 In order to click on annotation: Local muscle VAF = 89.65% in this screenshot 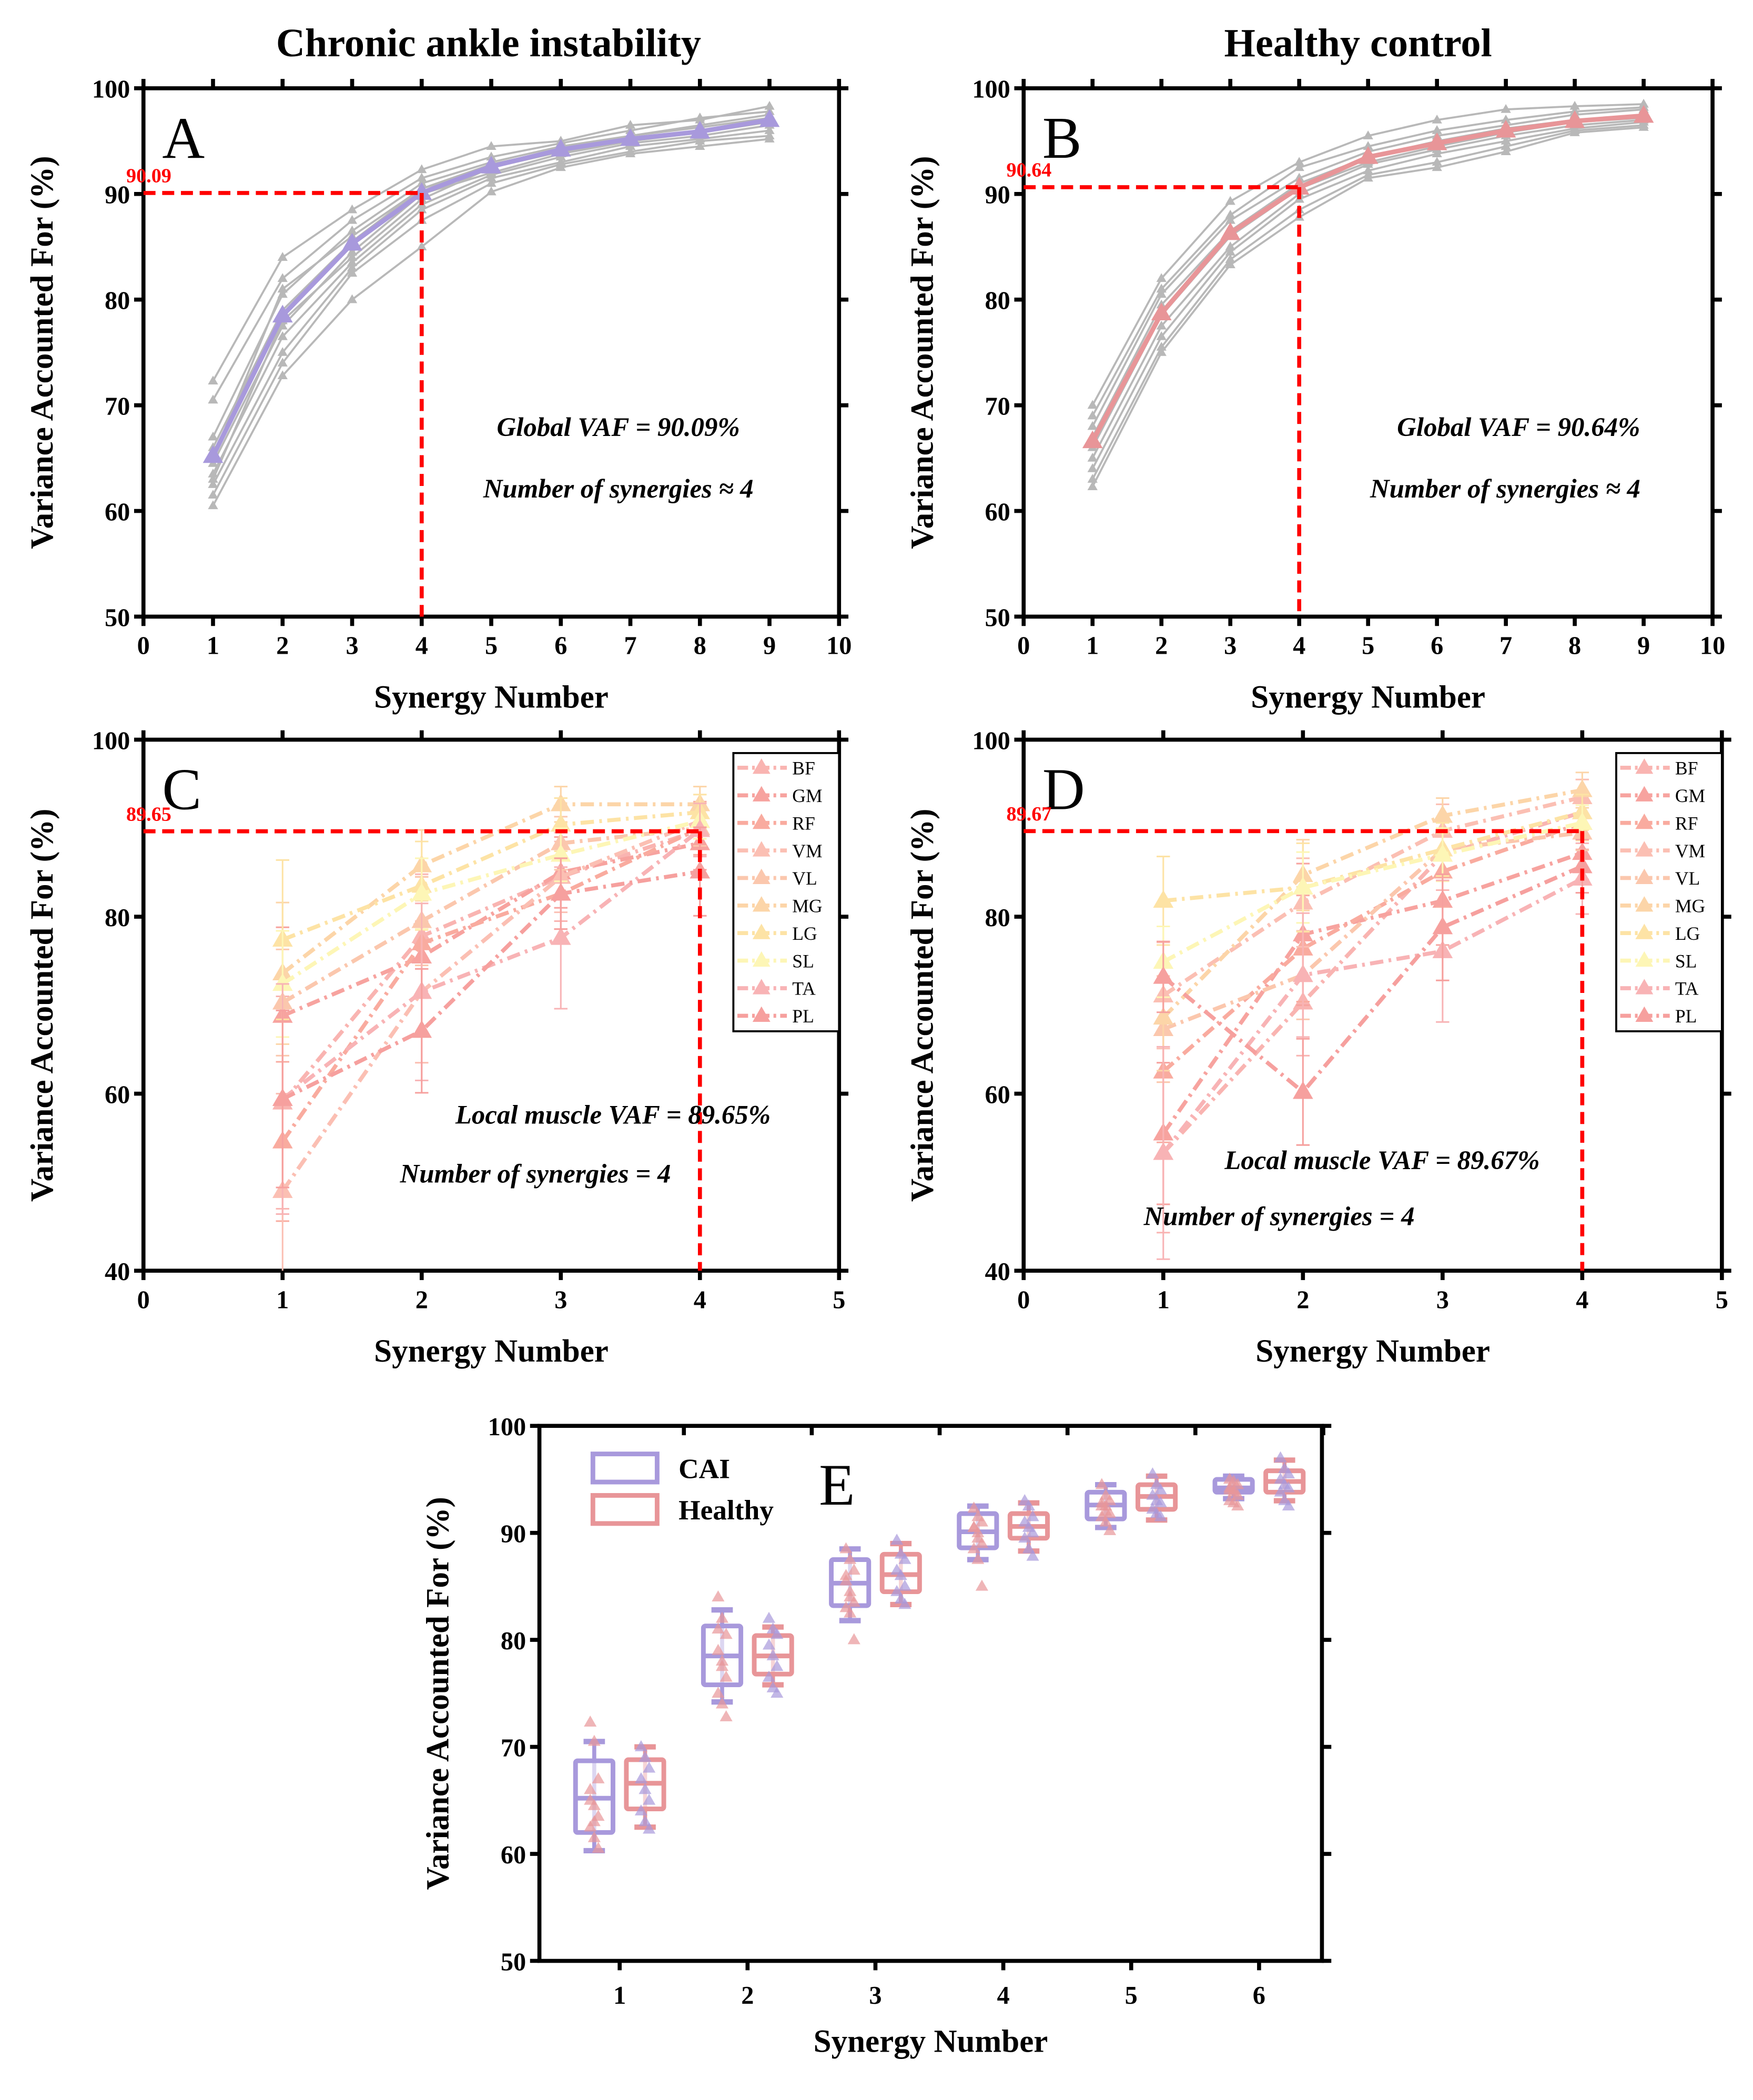, I will do `click(613, 1115)`.